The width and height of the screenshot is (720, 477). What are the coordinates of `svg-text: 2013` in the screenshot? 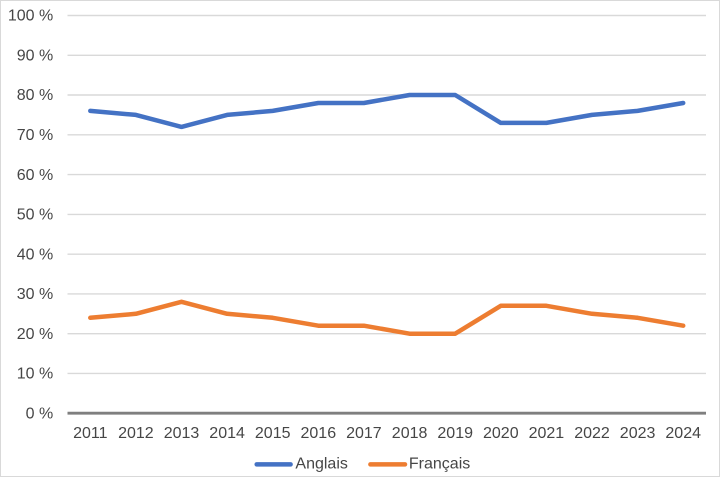 It's located at (182, 433).